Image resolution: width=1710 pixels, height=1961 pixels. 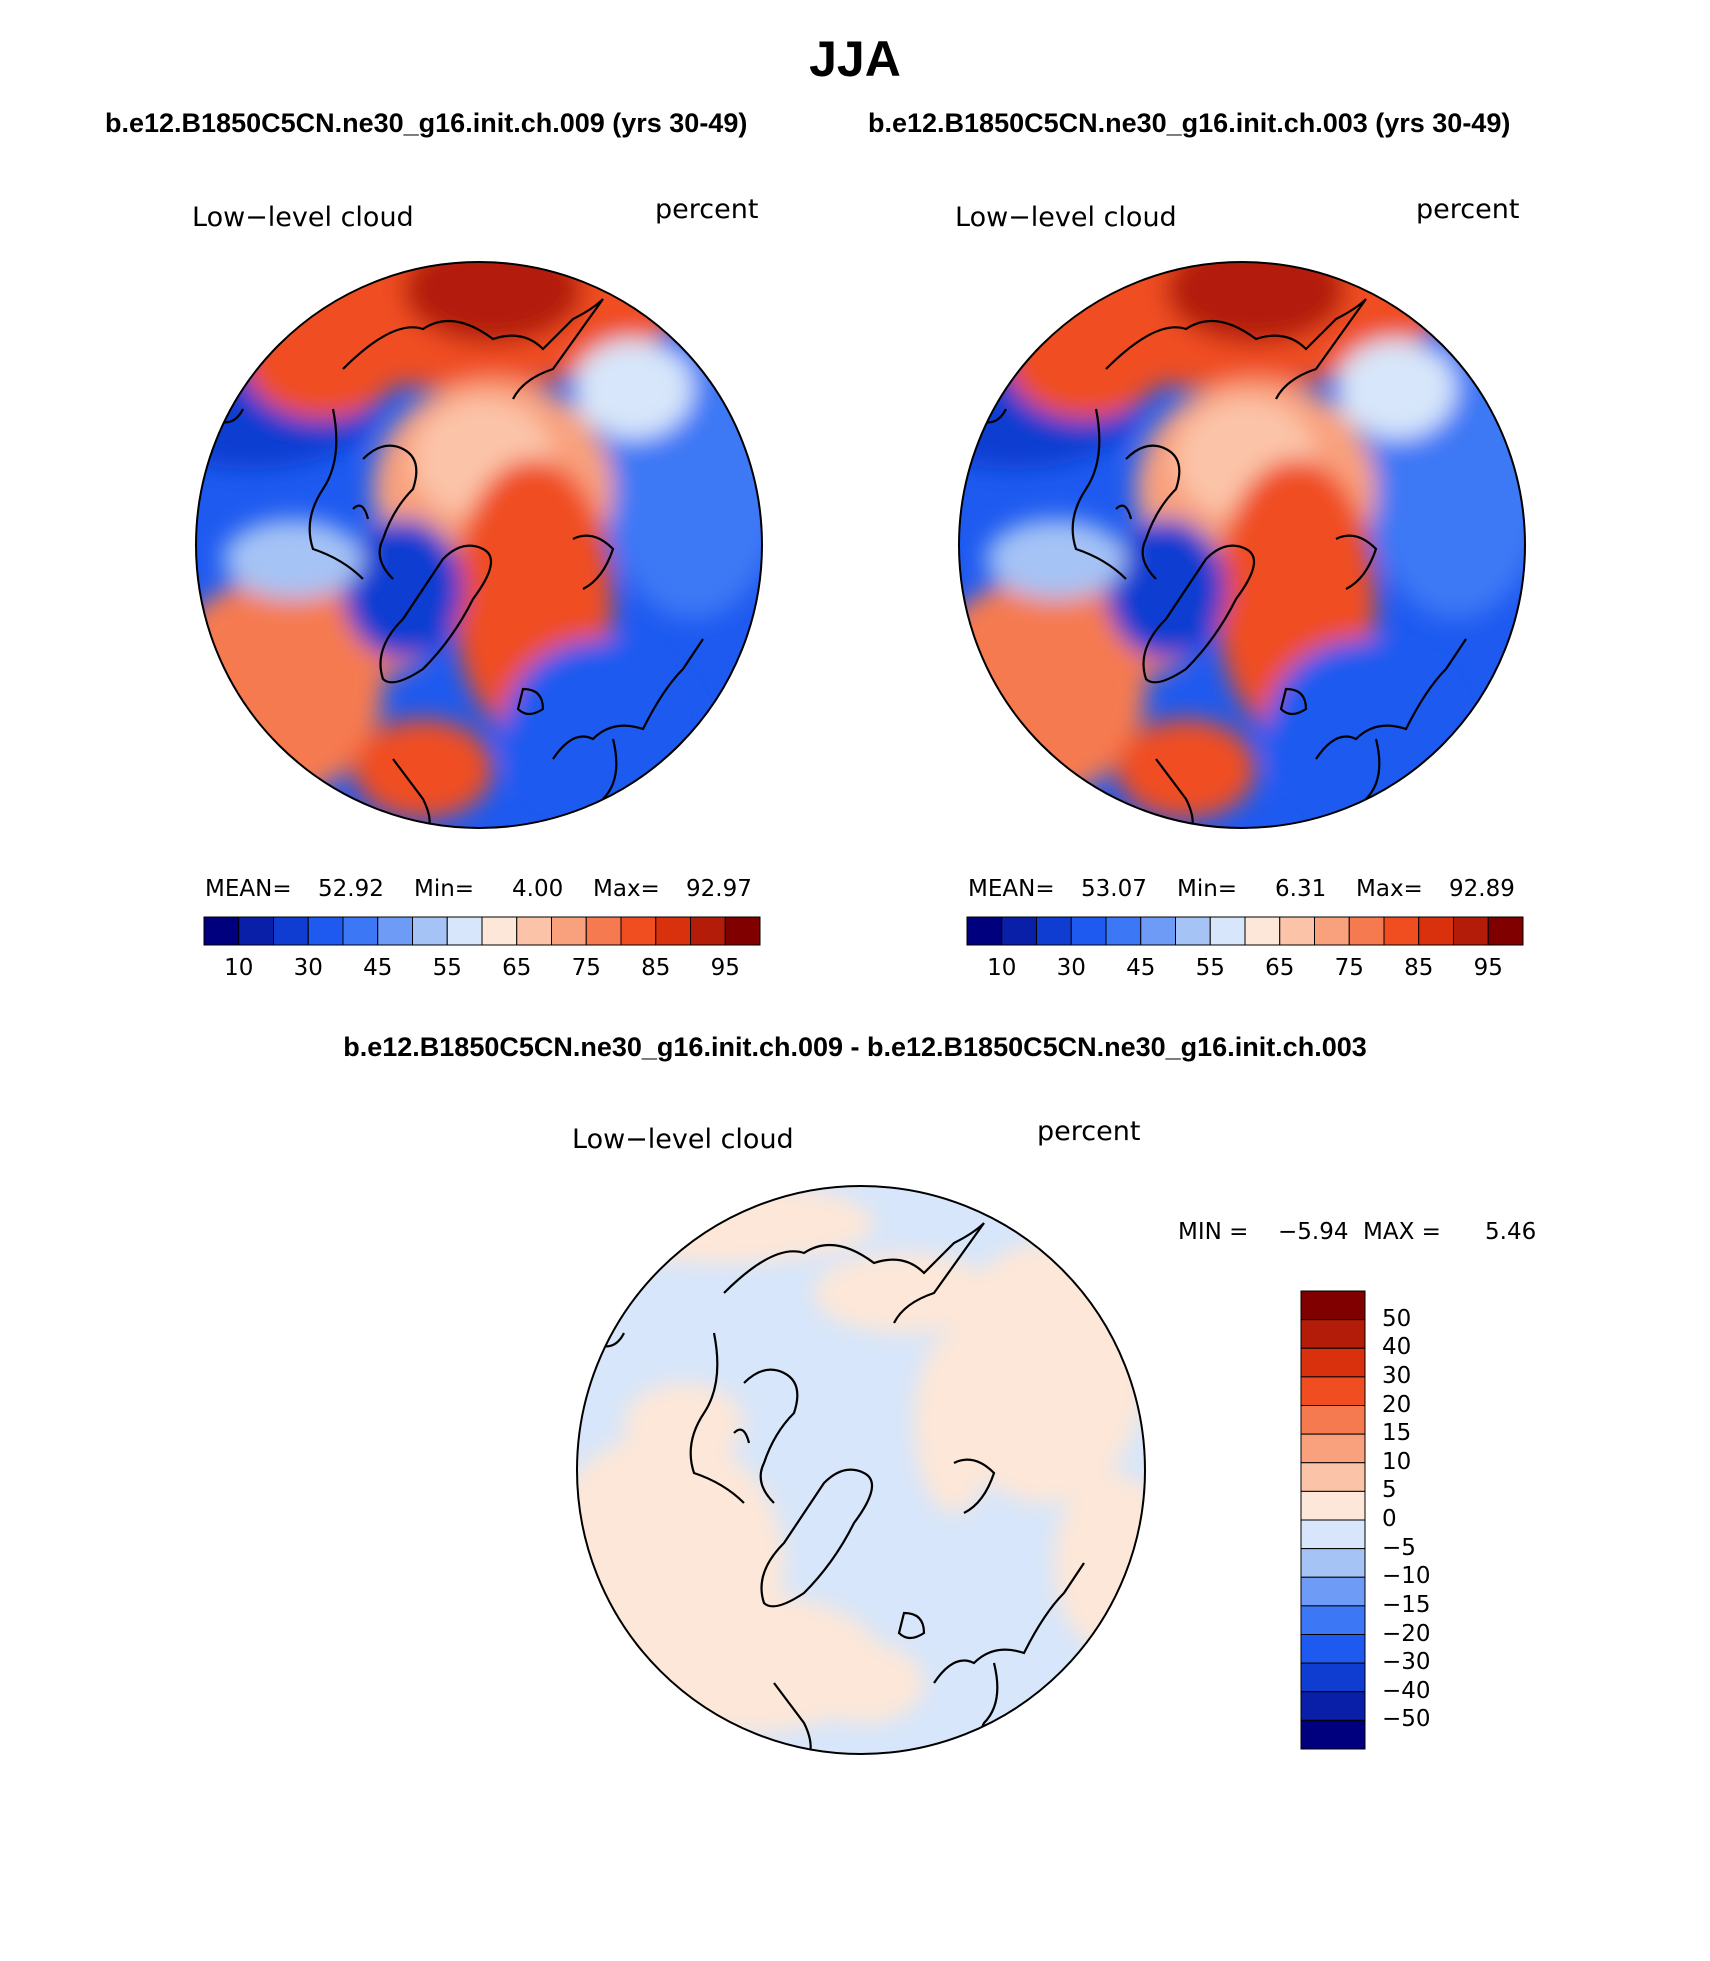 What do you see at coordinates (1468, 209) in the screenshot?
I see `panel-2-units: percent` at bounding box center [1468, 209].